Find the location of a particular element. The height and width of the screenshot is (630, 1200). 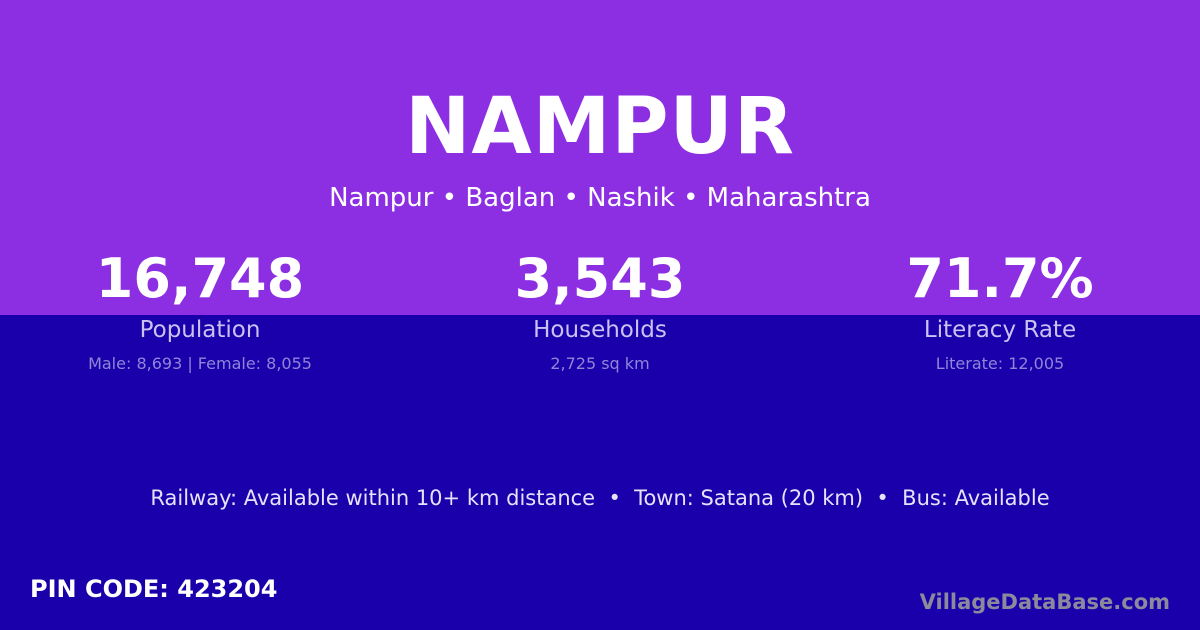

stat-value: 71.7% is located at coordinates (1000, 278).